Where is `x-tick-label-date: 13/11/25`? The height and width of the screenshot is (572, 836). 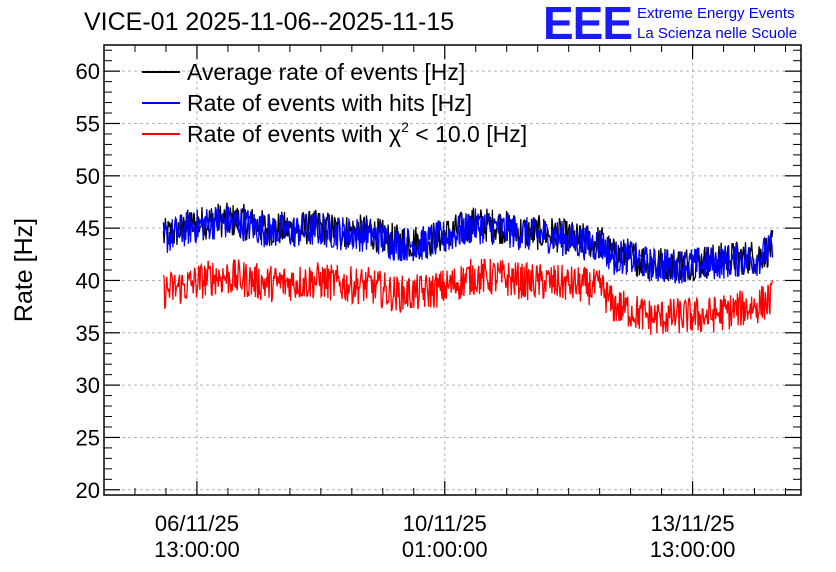
x-tick-label-date: 13/11/25 is located at coordinates (693, 523).